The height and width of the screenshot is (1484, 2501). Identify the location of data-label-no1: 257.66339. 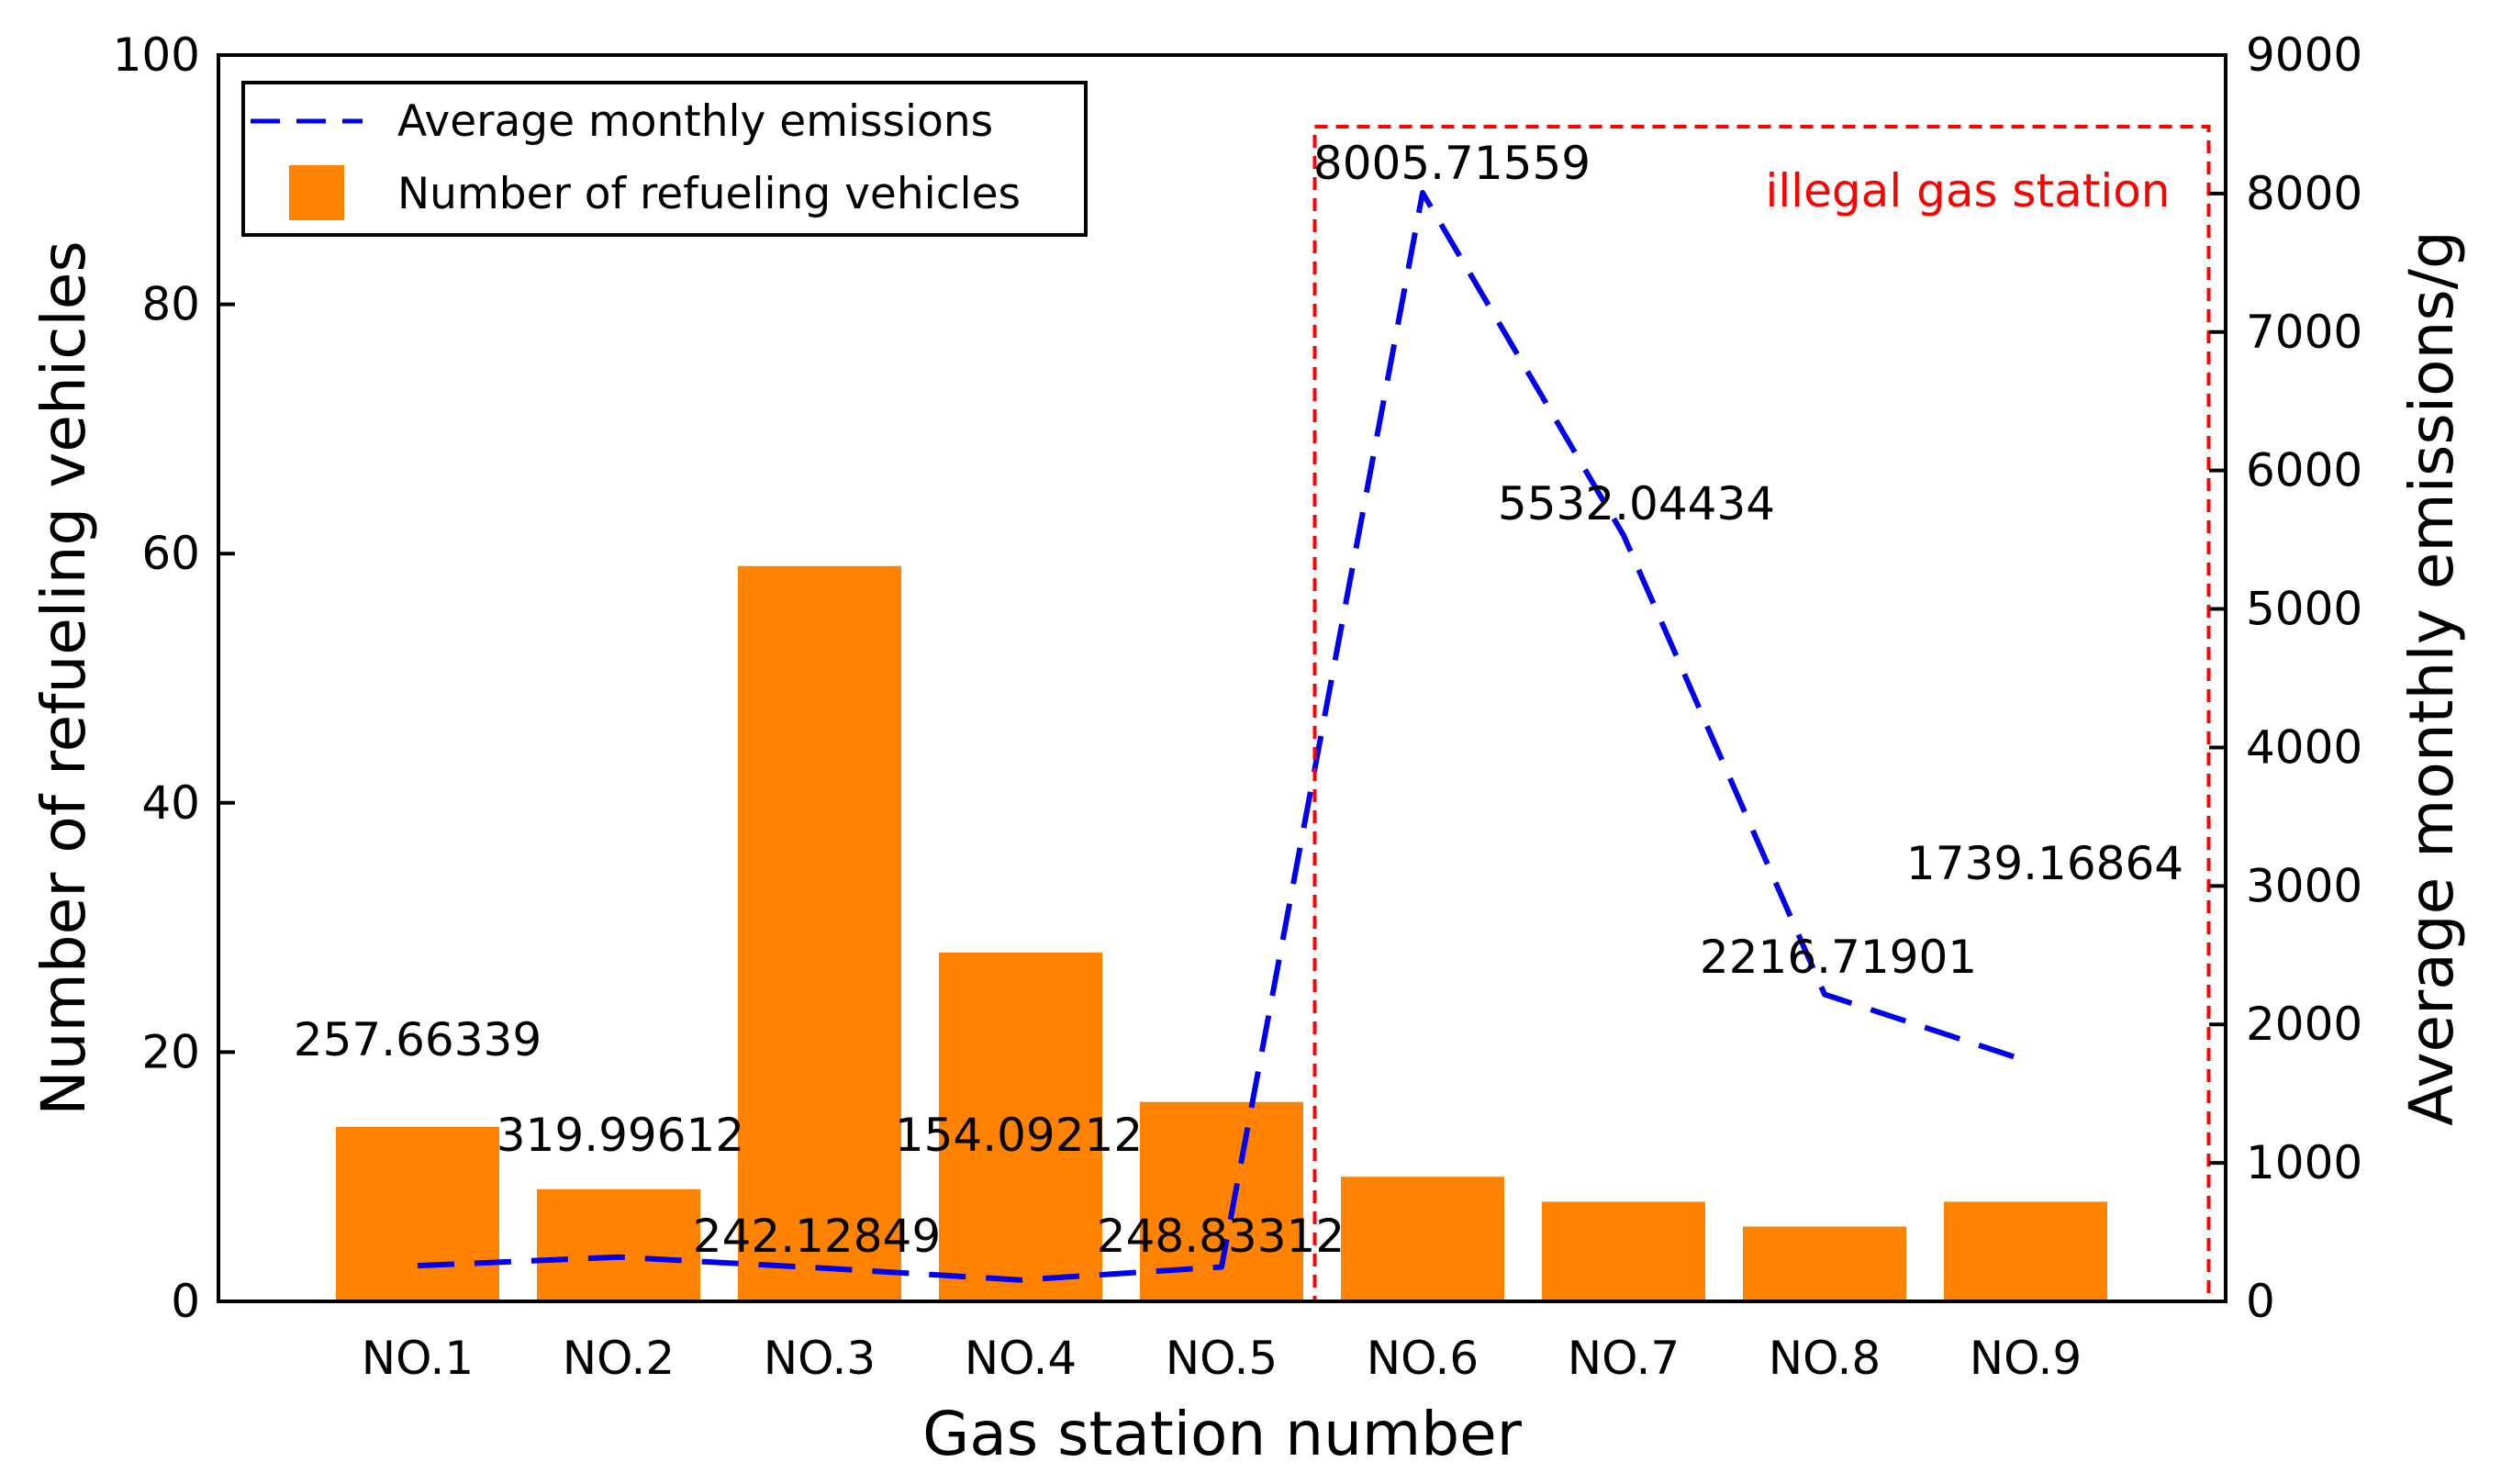
(418, 1039).